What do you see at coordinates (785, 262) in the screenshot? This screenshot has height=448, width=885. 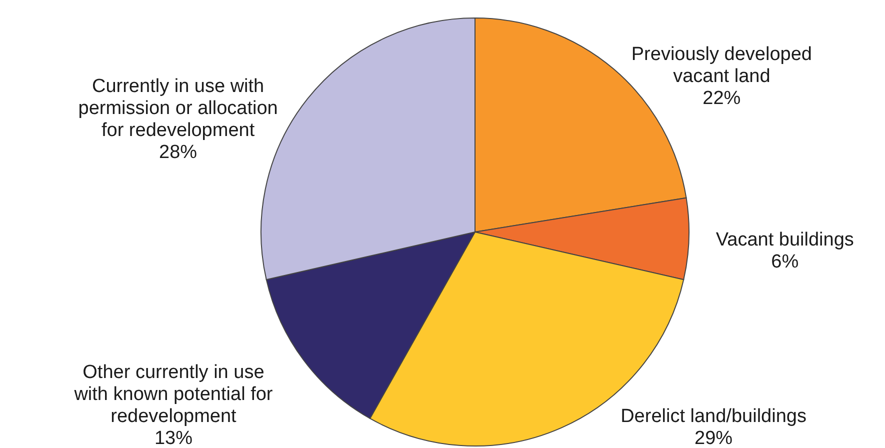 I see `data-label: 6%` at bounding box center [785, 262].